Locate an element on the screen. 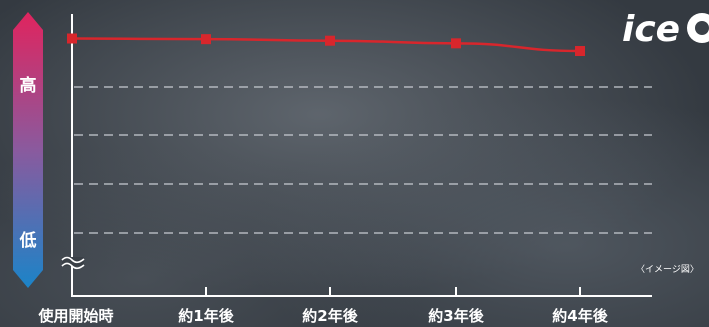  x-tick-label: 使用開始時 is located at coordinates (75, 316).